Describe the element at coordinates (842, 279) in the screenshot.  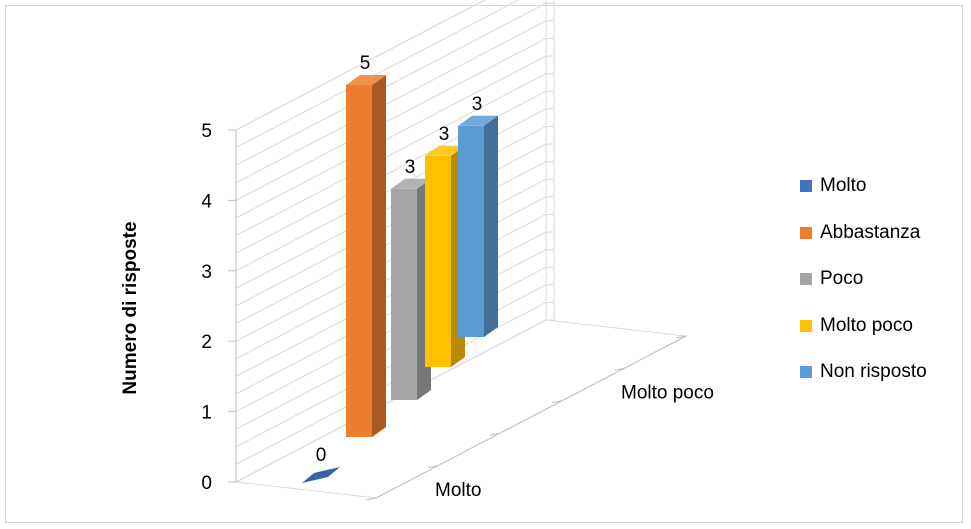
I see `legend-label: Poco` at that location.